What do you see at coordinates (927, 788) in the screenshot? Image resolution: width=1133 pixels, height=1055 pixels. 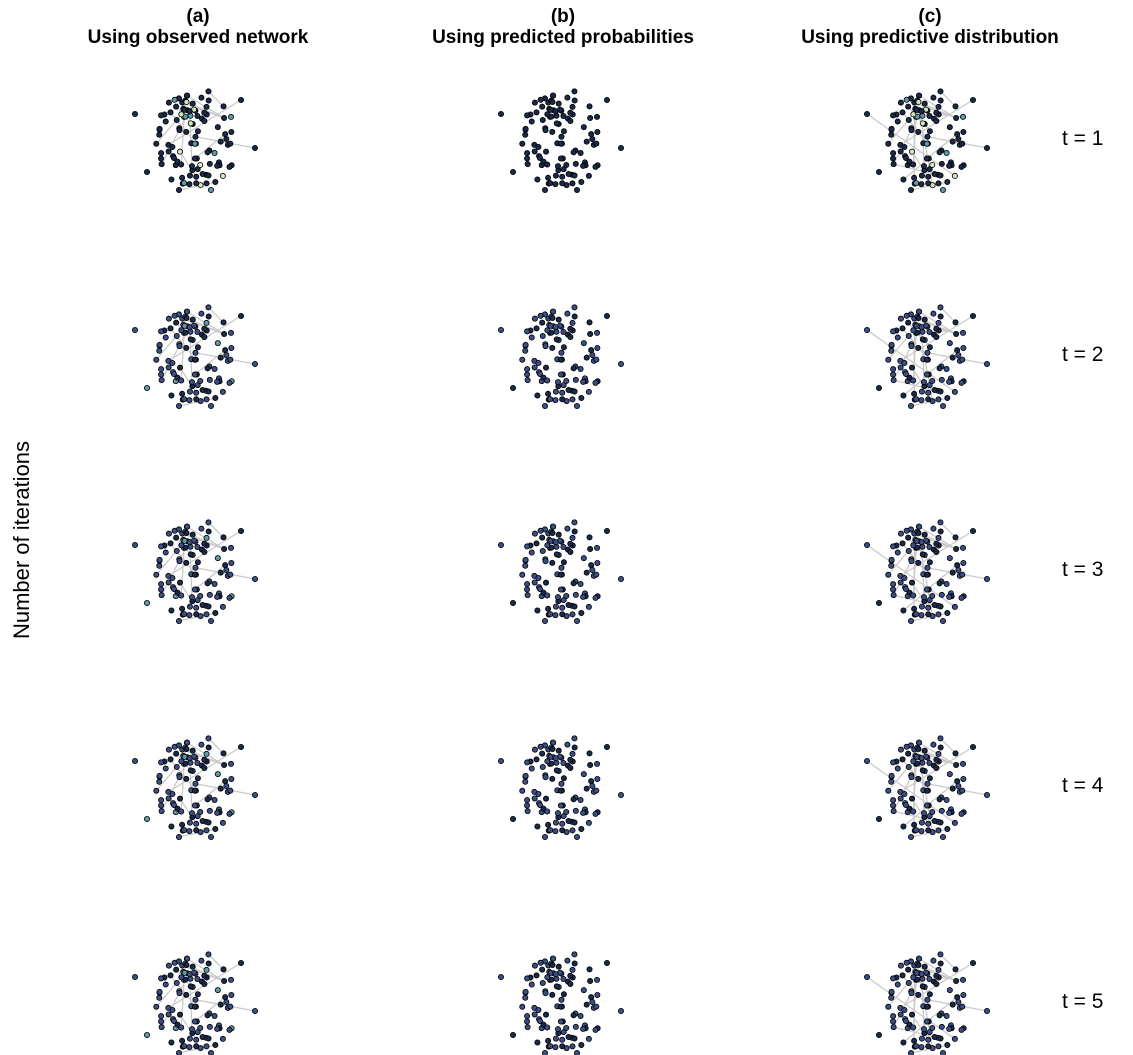 I see `network-panel-c-t4` at bounding box center [927, 788].